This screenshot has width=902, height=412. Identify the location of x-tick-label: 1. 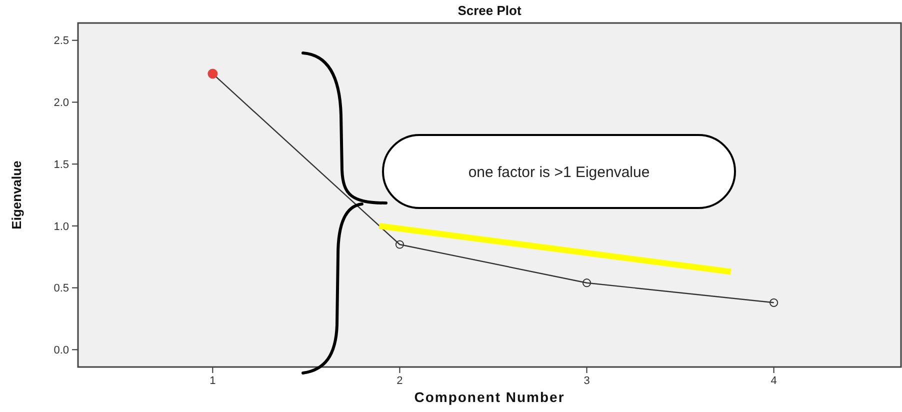
(213, 381).